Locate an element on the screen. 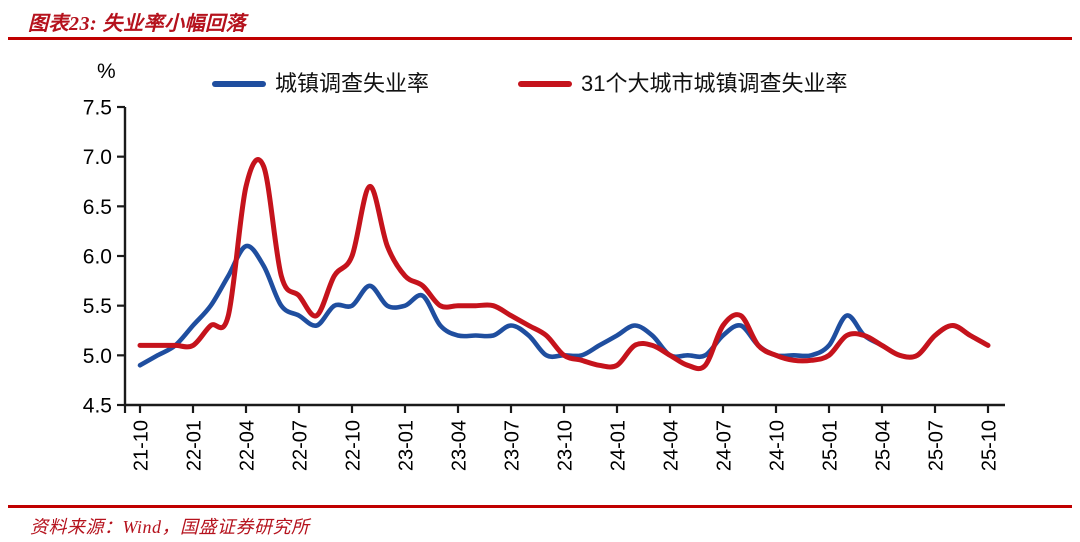 The image size is (1080, 542). figure-title: 图表23: 失业率小幅回落 is located at coordinates (137, 24).